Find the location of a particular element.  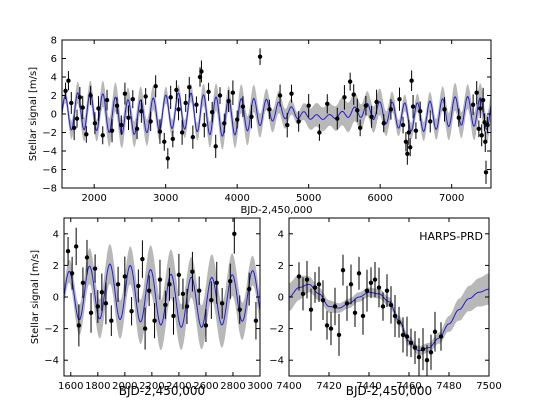

x-axis-label: BJD-2,450,000 is located at coordinates (162, 391).